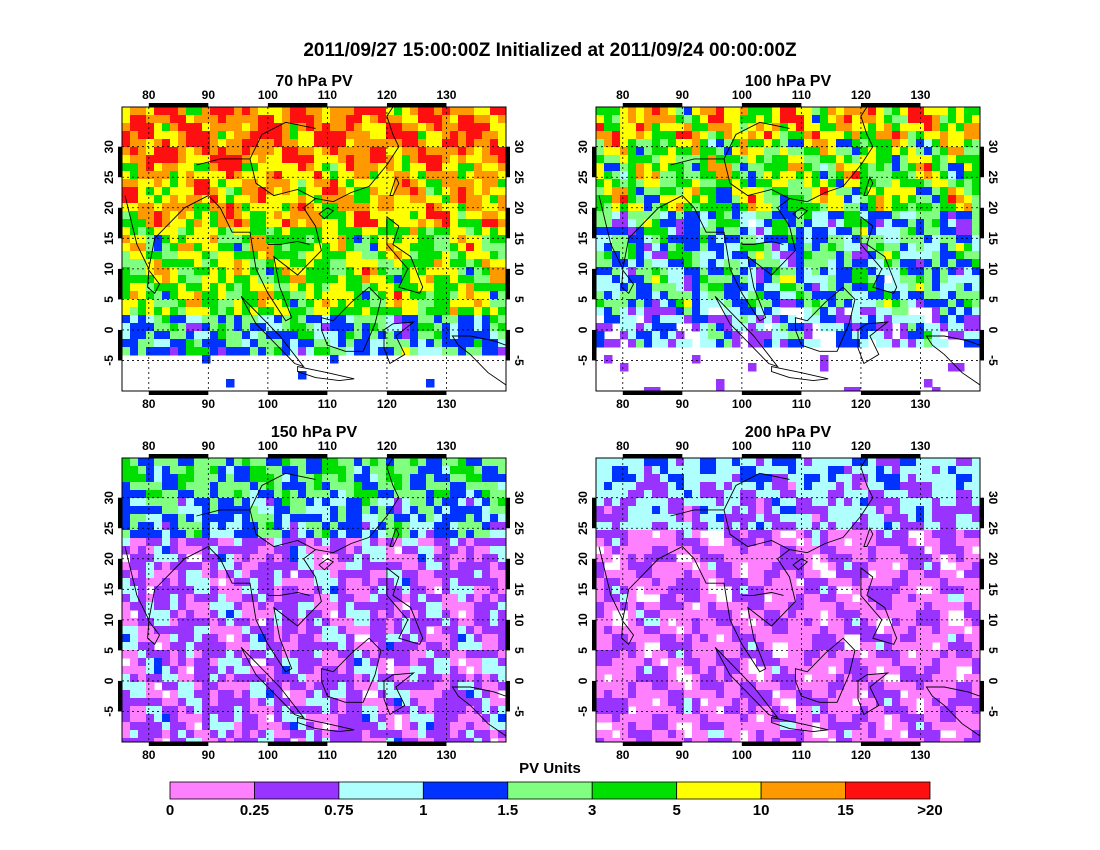 The height and width of the screenshot is (850, 1100). I want to click on panel-title-150: 150 hPa PV, so click(314, 432).